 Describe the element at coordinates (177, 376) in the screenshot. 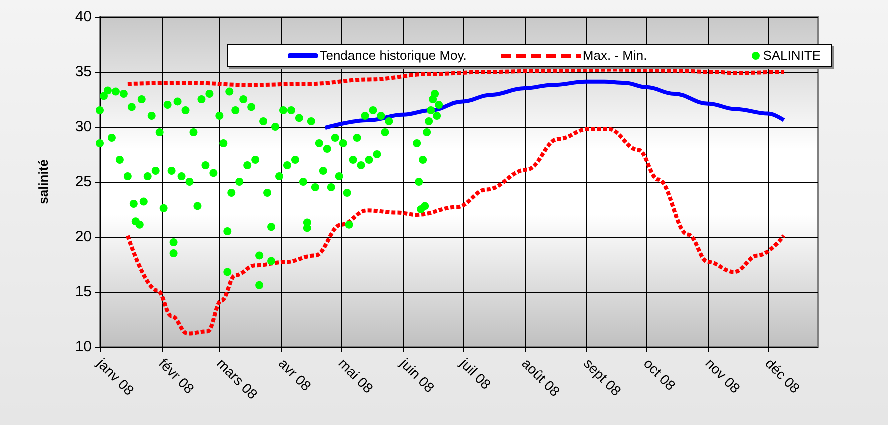

I see `x-tick-label: févr 08` at that location.